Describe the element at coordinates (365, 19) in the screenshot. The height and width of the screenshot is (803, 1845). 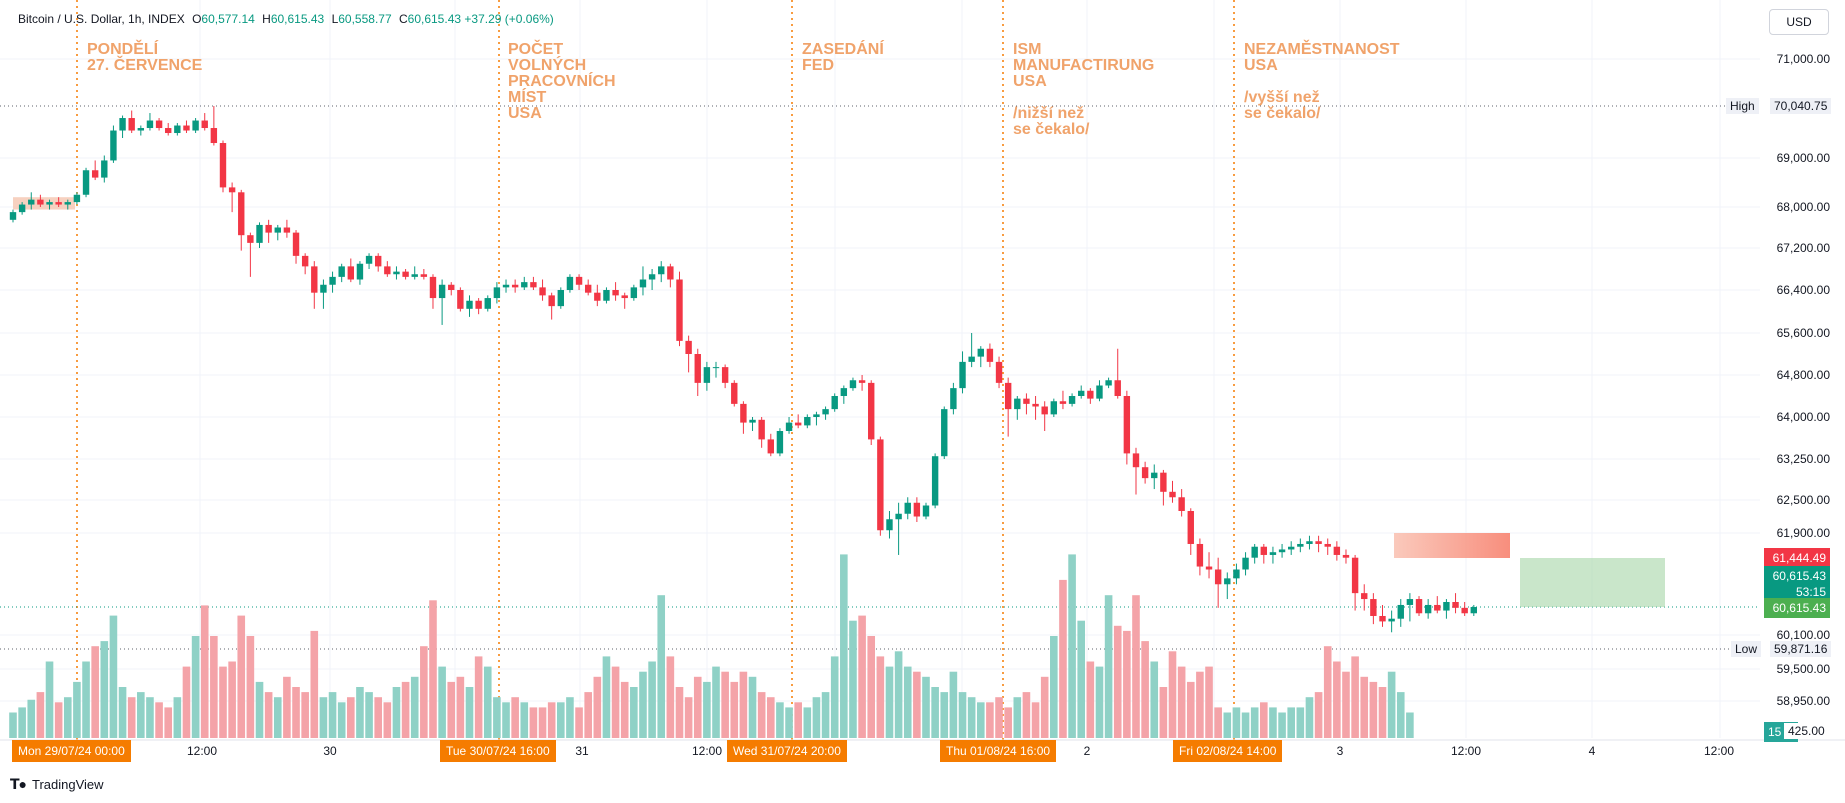
I see `low-value: 60,558.77` at that location.